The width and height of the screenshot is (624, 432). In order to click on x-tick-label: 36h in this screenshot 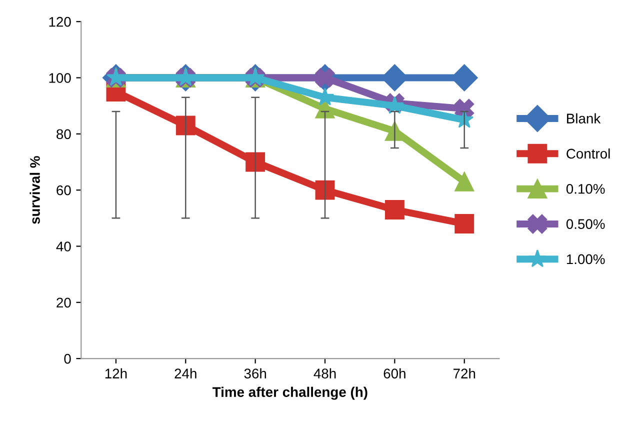, I will do `click(255, 373)`.